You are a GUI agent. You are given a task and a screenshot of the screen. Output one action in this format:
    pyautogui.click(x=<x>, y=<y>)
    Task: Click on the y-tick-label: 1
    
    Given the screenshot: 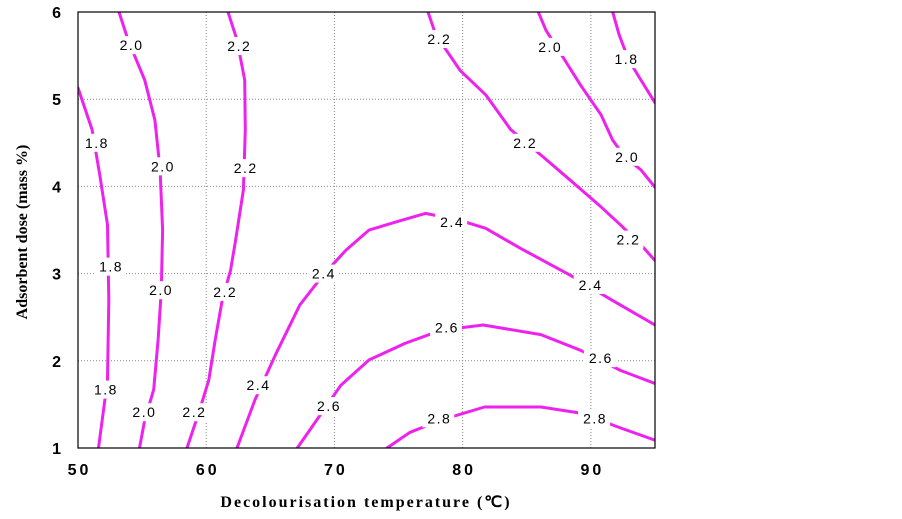 What is the action you would take?
    pyautogui.click(x=56, y=449)
    